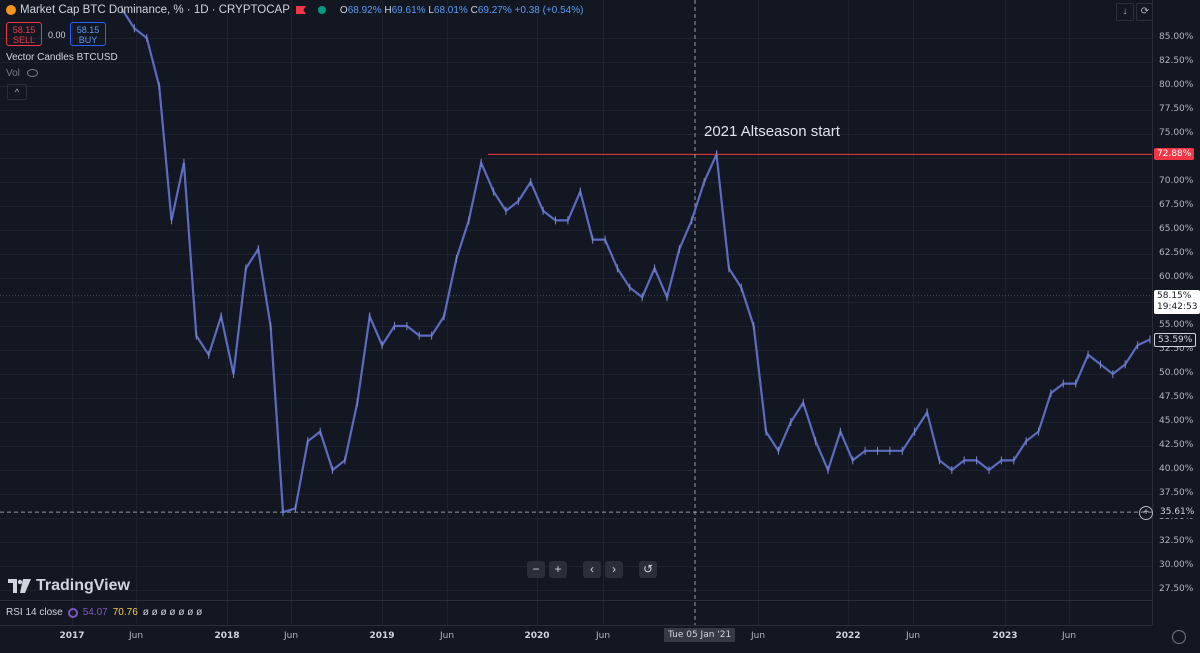 This screenshot has height=653, width=1200. What do you see at coordinates (1176, 445) in the screenshot?
I see `price-tick-label: 42.50%` at bounding box center [1176, 445].